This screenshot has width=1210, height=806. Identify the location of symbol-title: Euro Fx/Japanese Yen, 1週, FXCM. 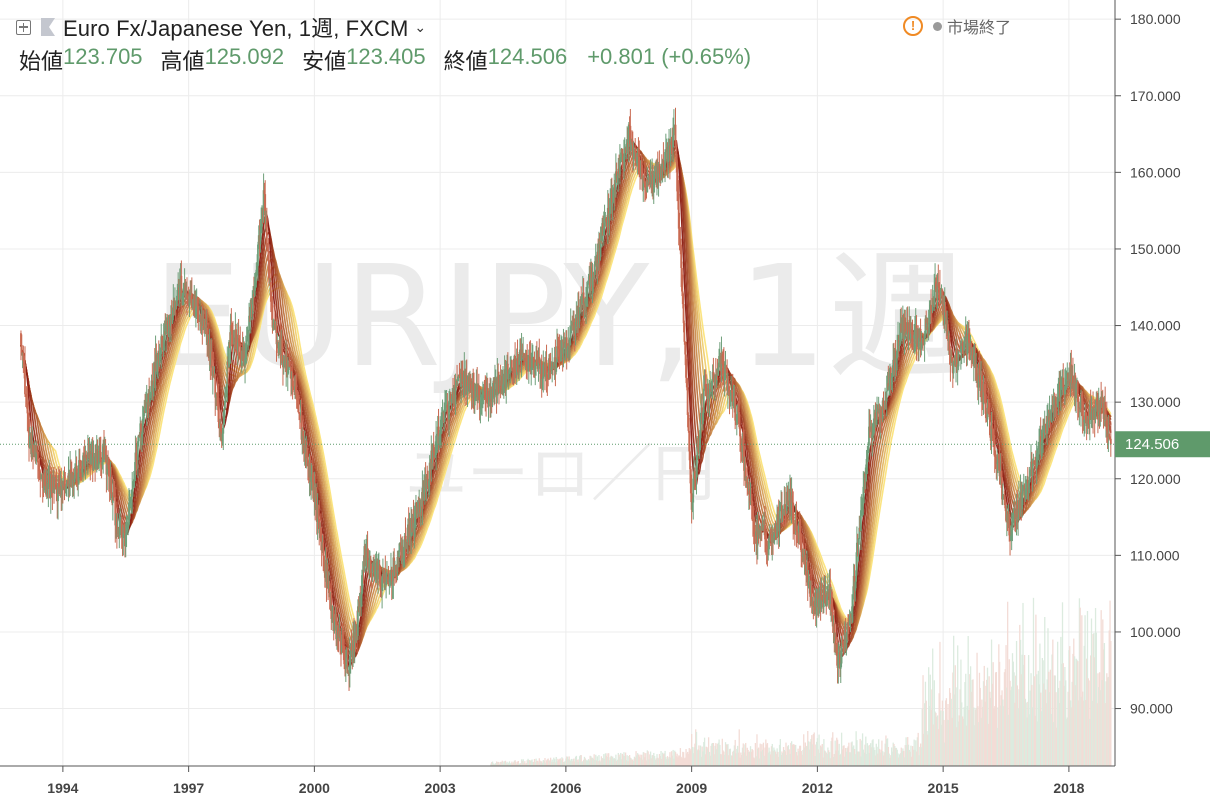
(236, 28).